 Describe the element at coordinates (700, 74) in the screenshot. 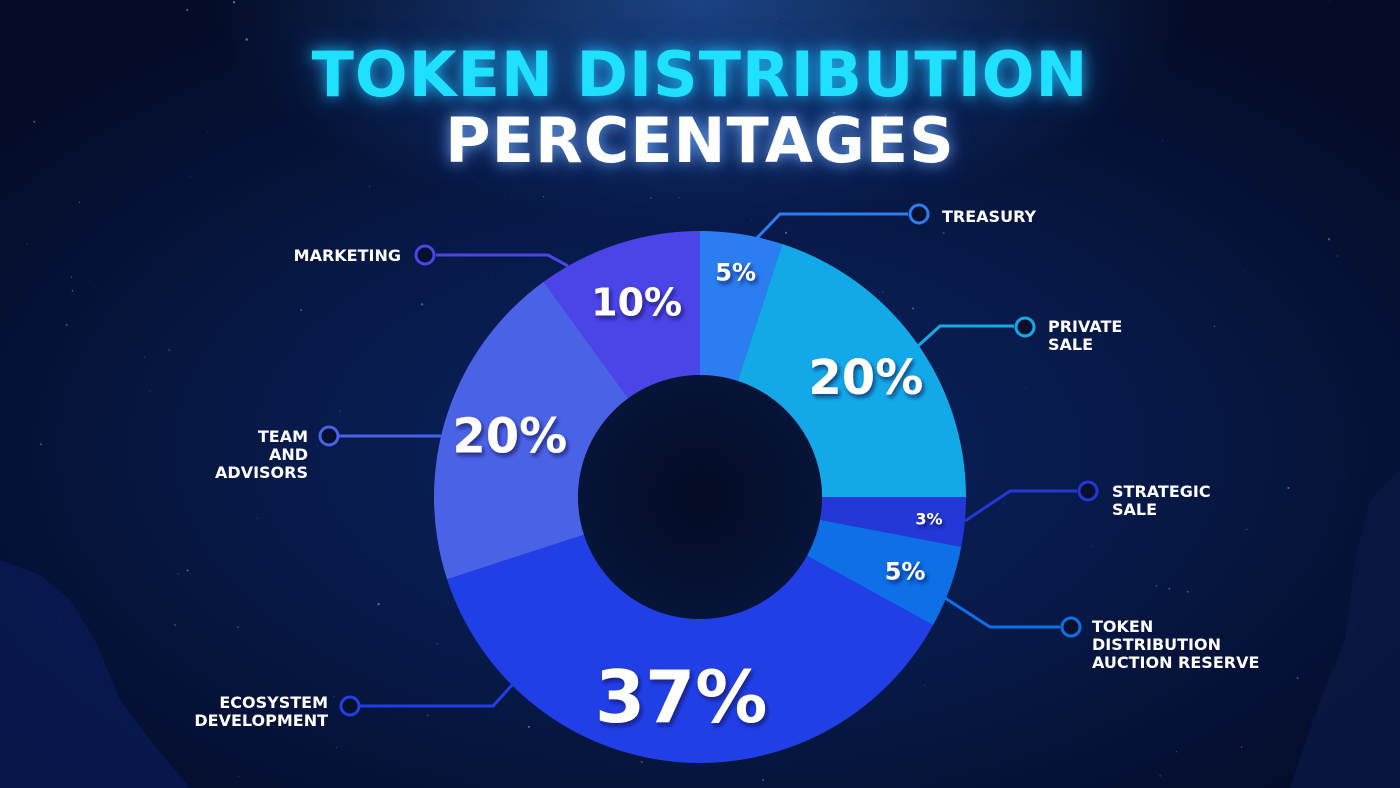

I see `title-line-1: TOKEN DISTRIBUTION` at that location.